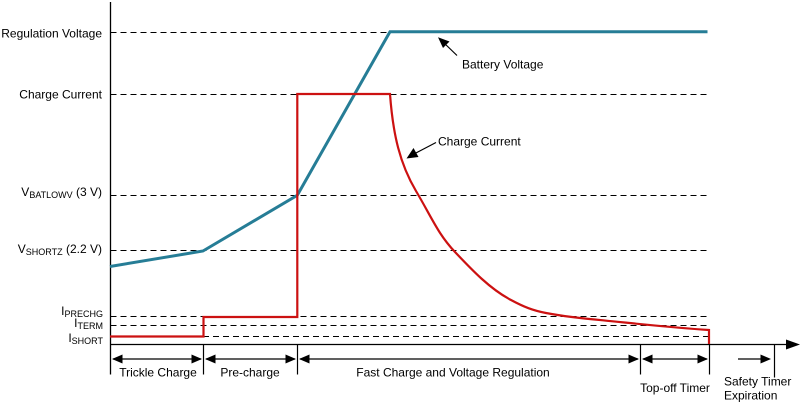 The width and height of the screenshot is (804, 407). Describe the element at coordinates (85, 338) in the screenshot. I see `svg-text: ISHORT` at that location.